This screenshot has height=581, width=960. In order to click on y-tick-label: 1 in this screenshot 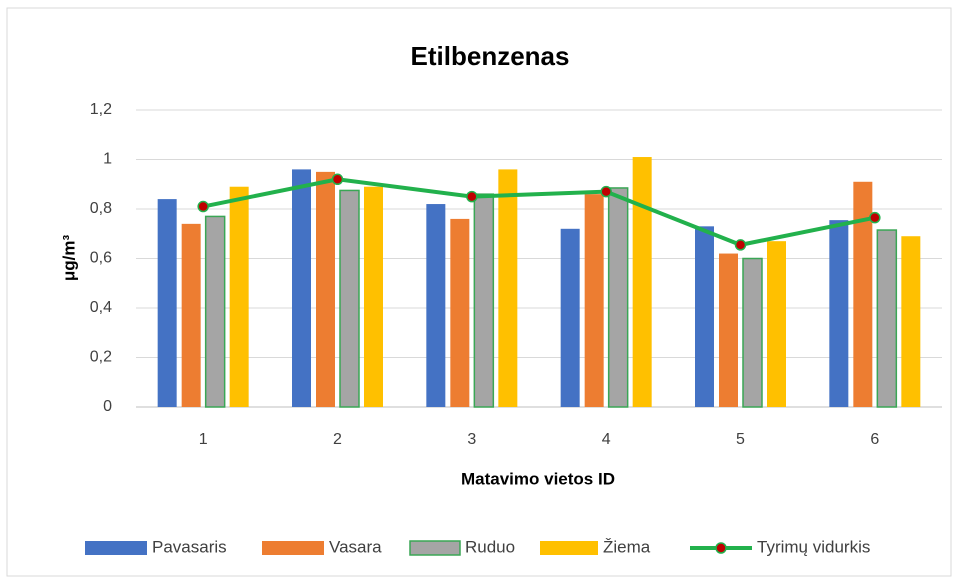, I will do `click(107, 159)`.